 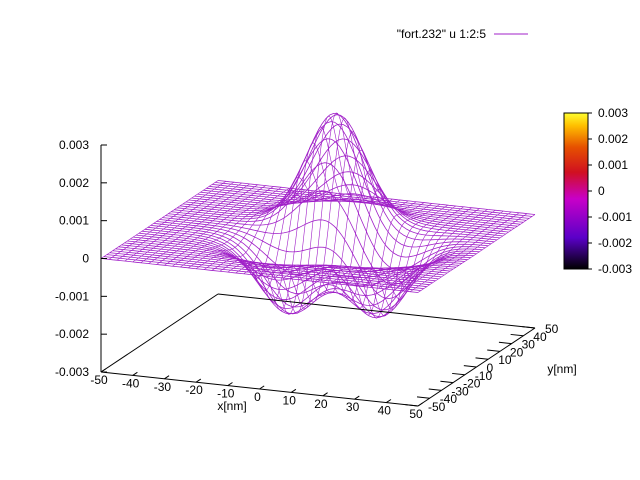 What do you see at coordinates (601, 191) in the screenshot?
I see `colorbar-tick-label: 0` at bounding box center [601, 191].